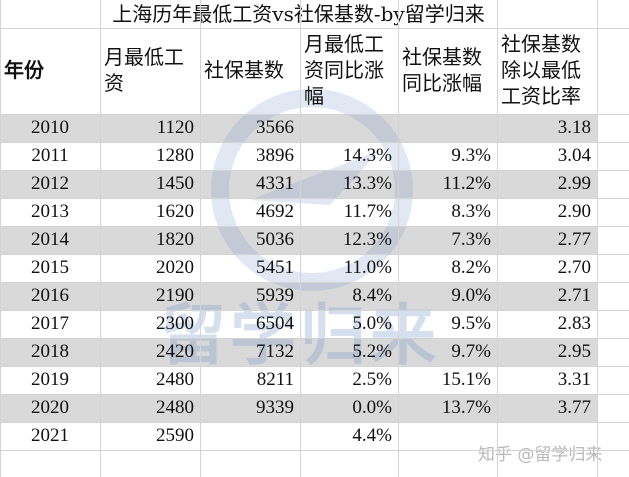 This screenshot has width=629, height=477. I want to click on table-cell: 3.18, so click(574, 127).